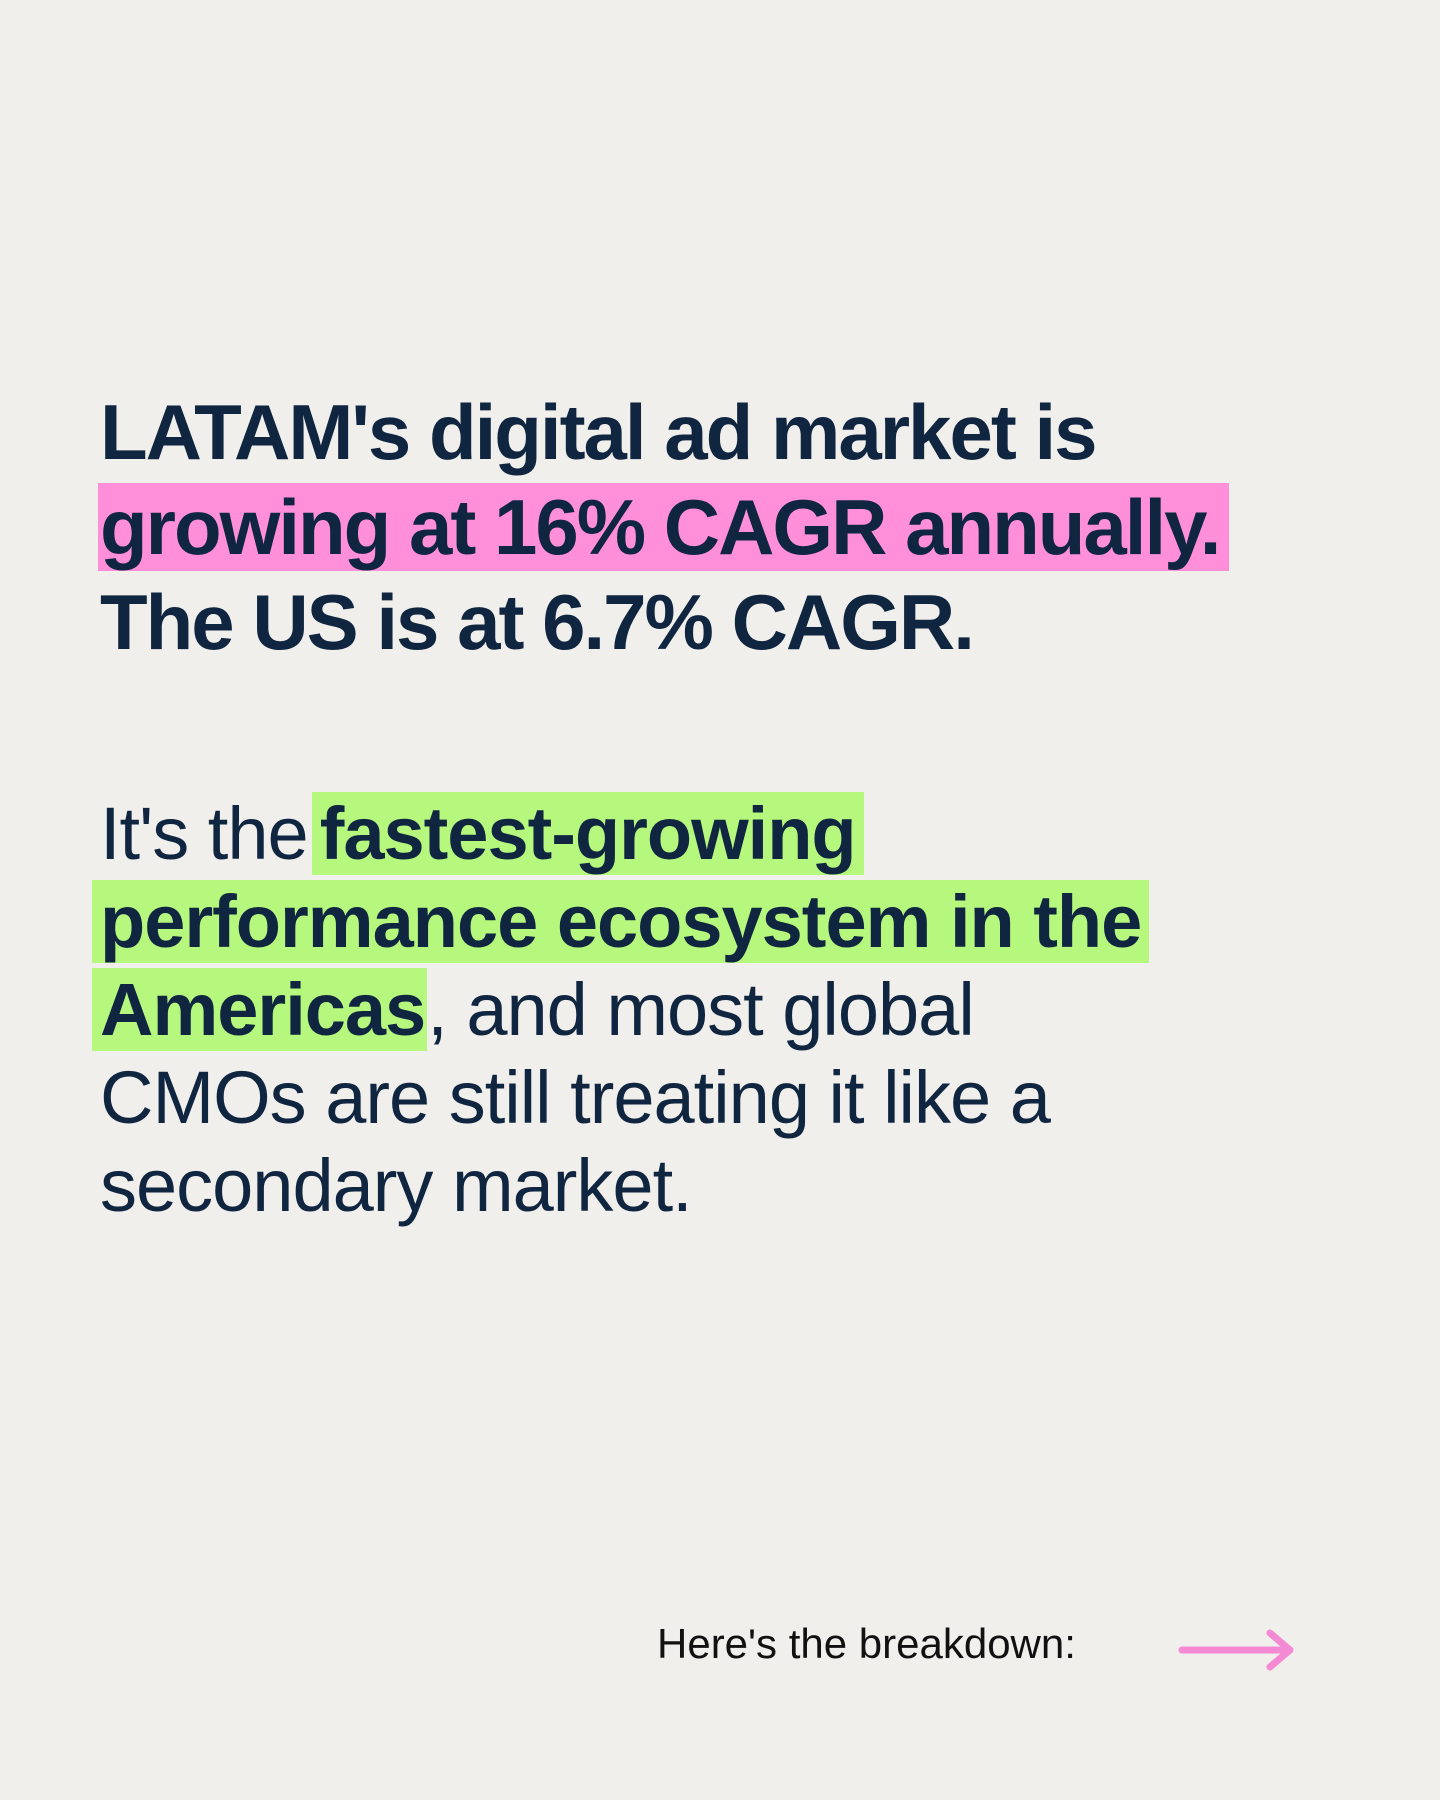  What do you see at coordinates (599, 432) in the screenshot?
I see `headline-line: LATAM's digital ad market is` at bounding box center [599, 432].